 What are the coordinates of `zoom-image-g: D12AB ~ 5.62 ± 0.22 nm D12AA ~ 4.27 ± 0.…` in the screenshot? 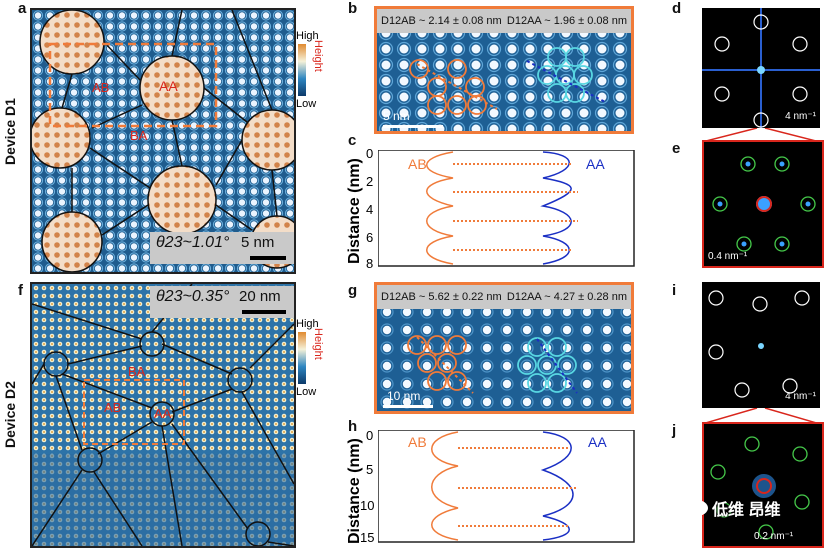 It's located at (504, 348).